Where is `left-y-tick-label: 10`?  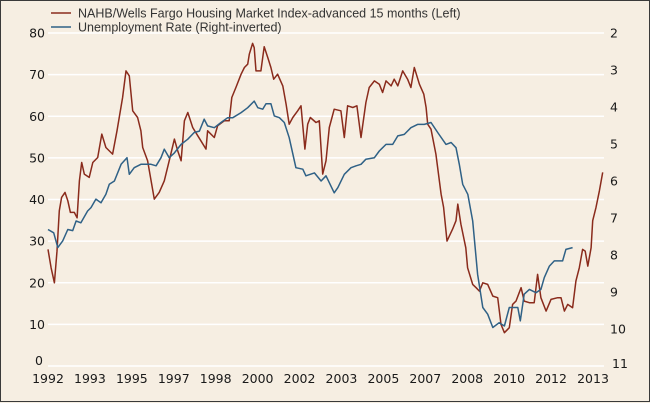
left-y-tick-label: 10 is located at coordinates (37, 324).